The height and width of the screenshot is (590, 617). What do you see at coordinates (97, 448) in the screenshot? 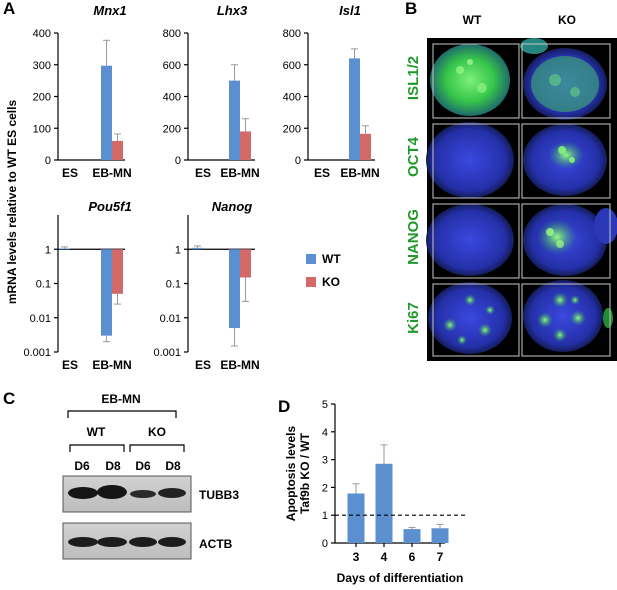
I see `blot-bracket-wt` at bounding box center [97, 448].